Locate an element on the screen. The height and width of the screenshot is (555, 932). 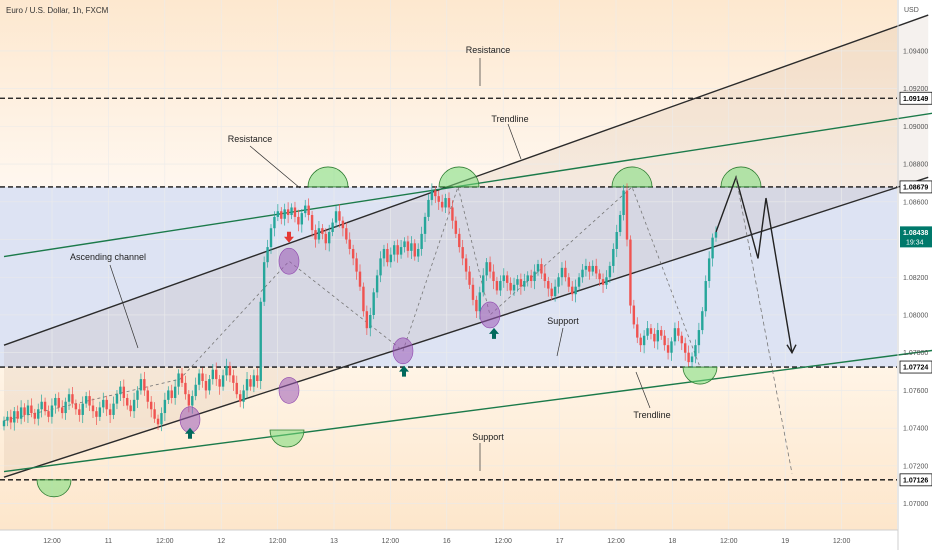
annotation-pointer is located at coordinates (514, 141).